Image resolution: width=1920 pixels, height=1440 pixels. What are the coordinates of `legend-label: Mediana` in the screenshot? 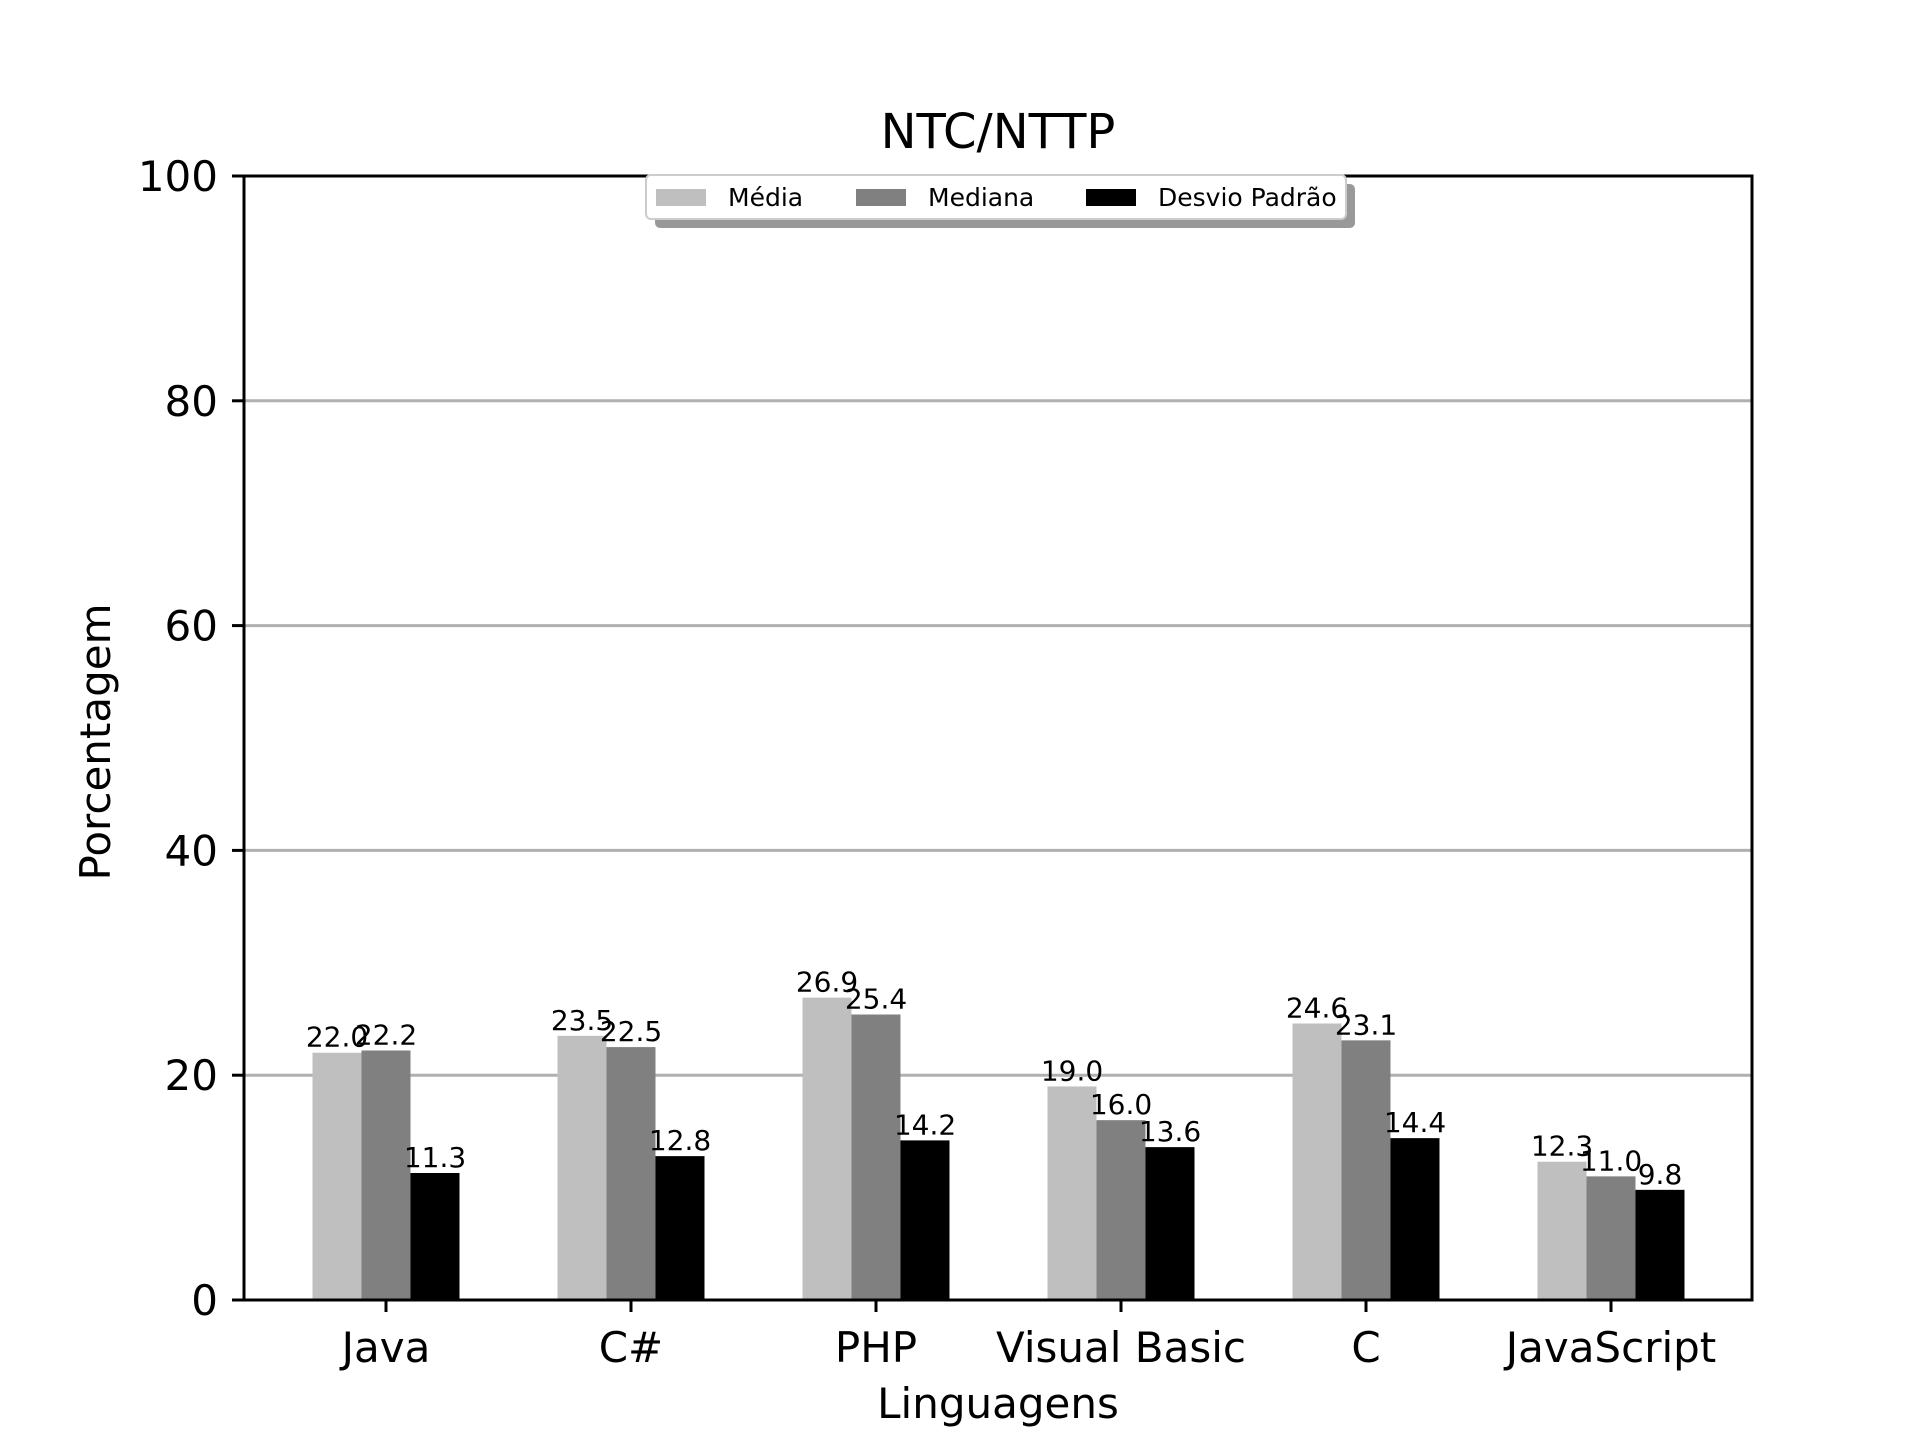 It's located at (981, 197).